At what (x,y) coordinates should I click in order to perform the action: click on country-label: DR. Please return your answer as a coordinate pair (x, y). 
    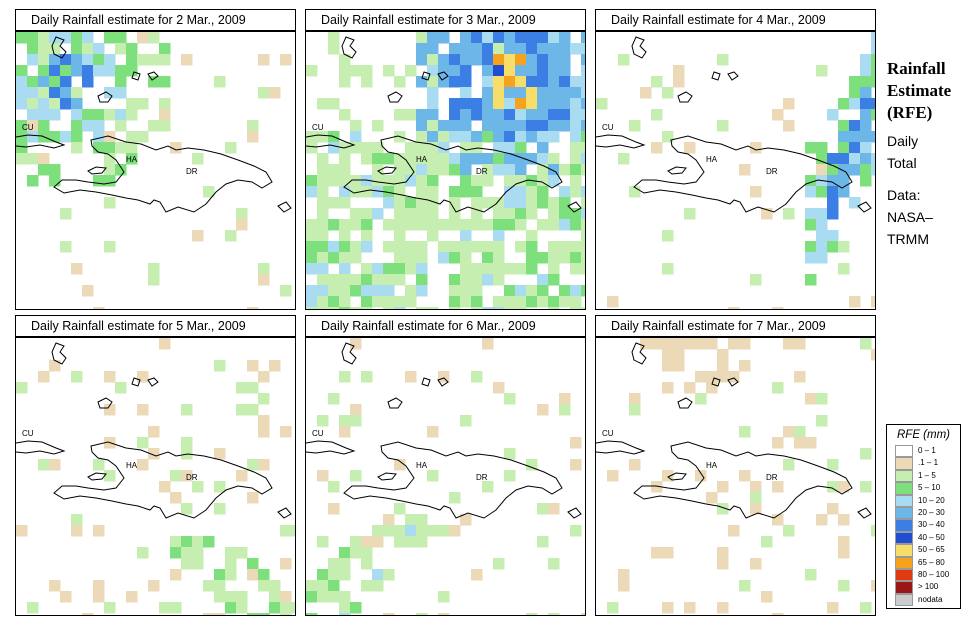
    Looking at the image, I should click on (772, 171).